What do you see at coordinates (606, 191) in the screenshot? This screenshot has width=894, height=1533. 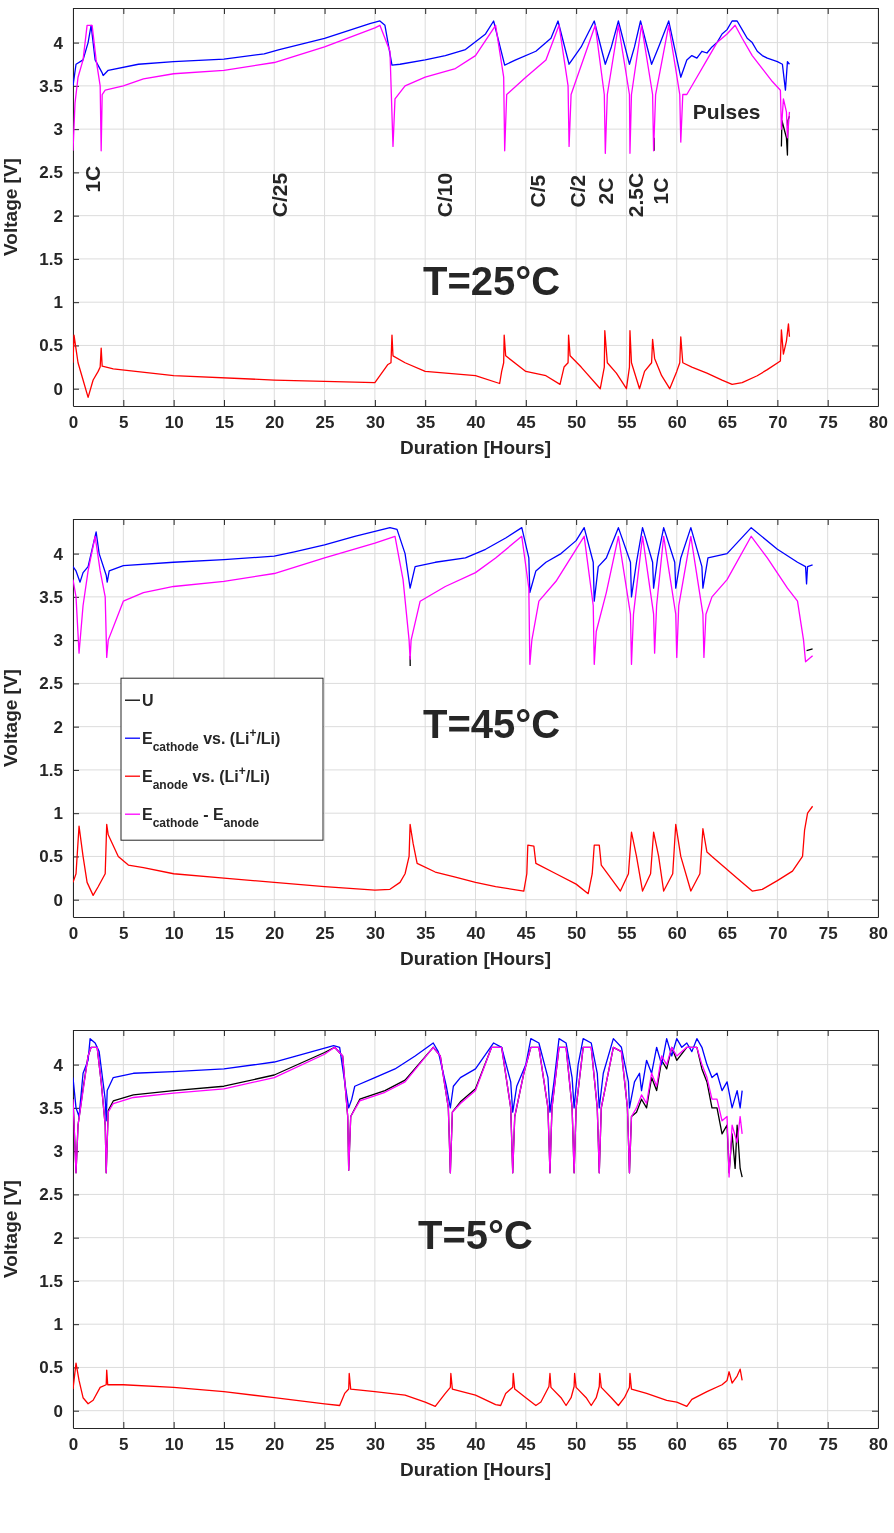 I see `annotation: 2C` at bounding box center [606, 191].